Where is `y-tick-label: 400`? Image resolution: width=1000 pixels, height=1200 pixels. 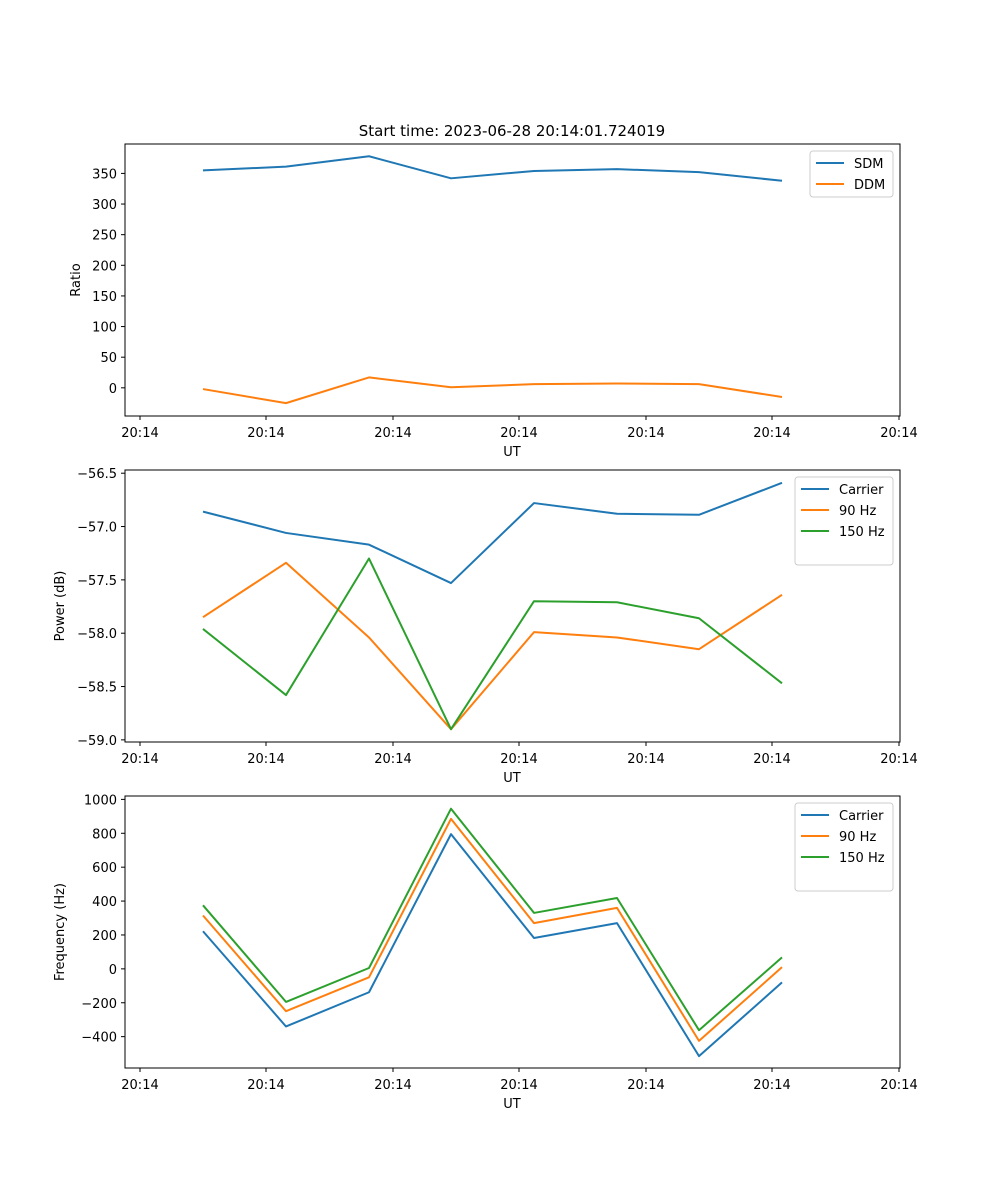
y-tick-label: 400 is located at coordinates (104, 902).